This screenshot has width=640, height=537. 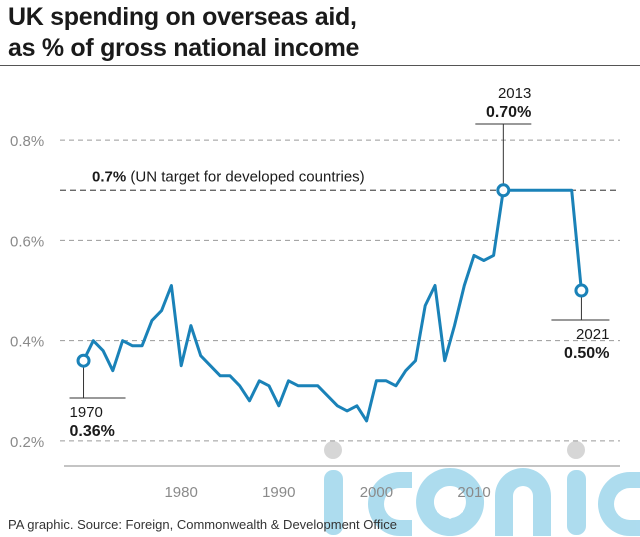 What do you see at coordinates (180, 492) in the screenshot?
I see `x-tick-label-0: 1980` at bounding box center [180, 492].